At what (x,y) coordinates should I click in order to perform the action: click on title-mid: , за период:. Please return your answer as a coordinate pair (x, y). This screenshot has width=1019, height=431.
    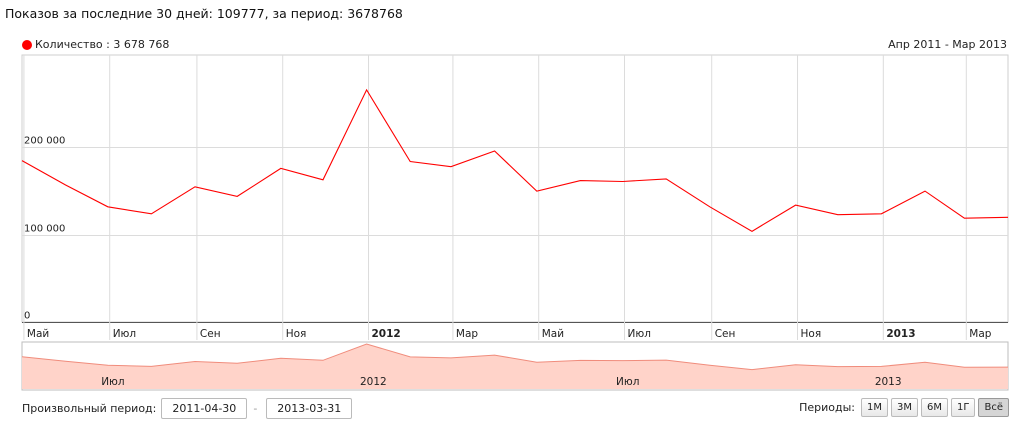
    Looking at the image, I should click on (306, 13).